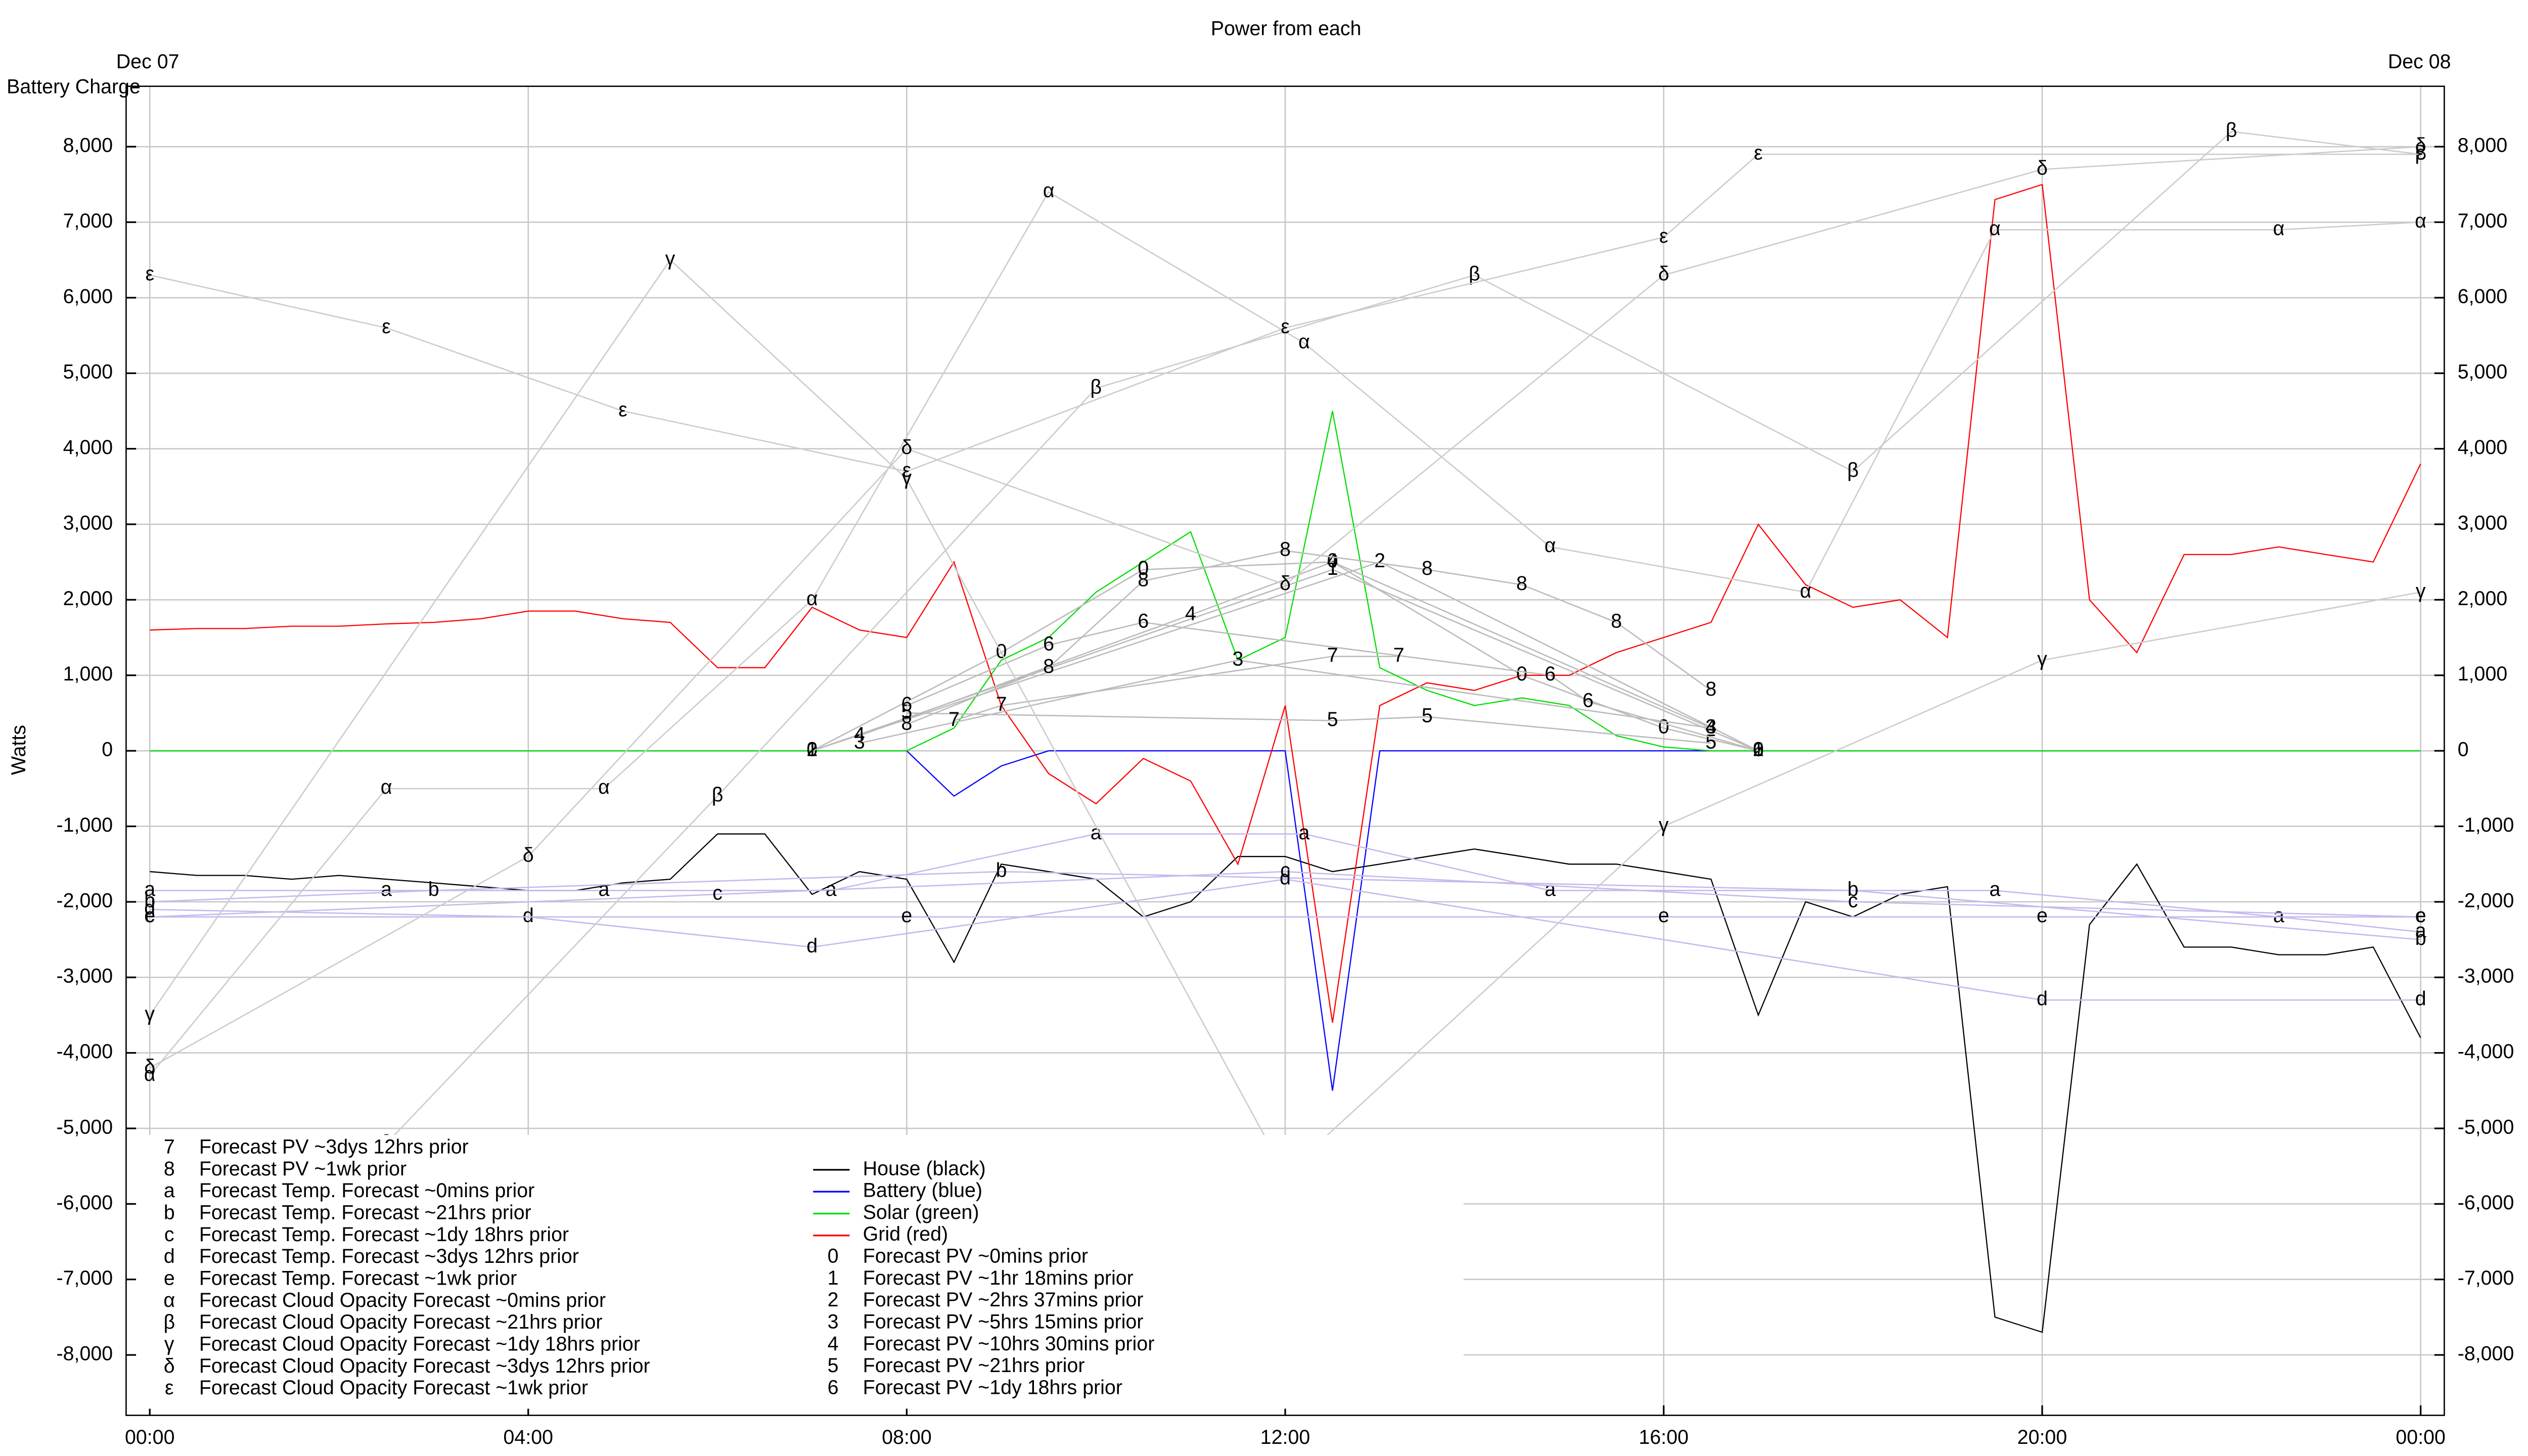 Image resolution: width=2528 pixels, height=1456 pixels. Describe the element at coordinates (925, 1168) in the screenshot. I see `legend-label: House (black)` at that location.